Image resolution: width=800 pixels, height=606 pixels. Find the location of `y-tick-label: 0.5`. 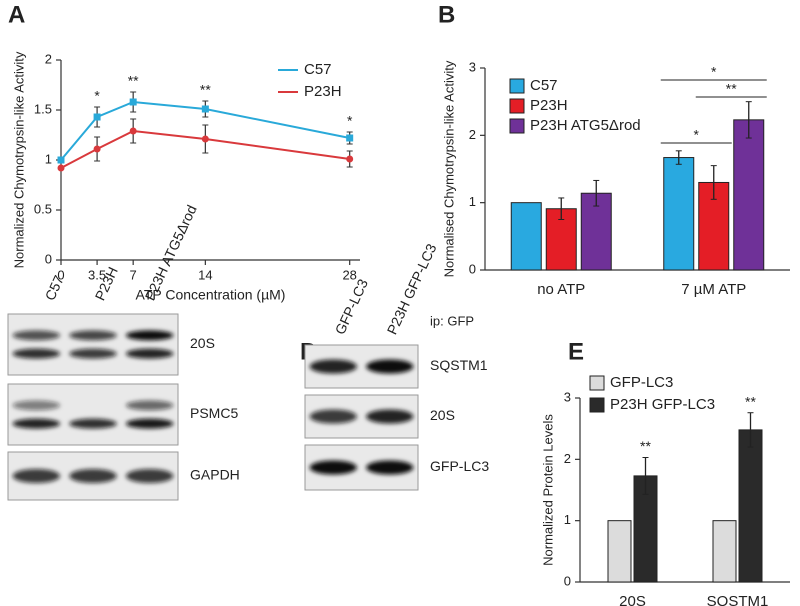

y-tick-label: 0.5 is located at coordinates (43, 208).